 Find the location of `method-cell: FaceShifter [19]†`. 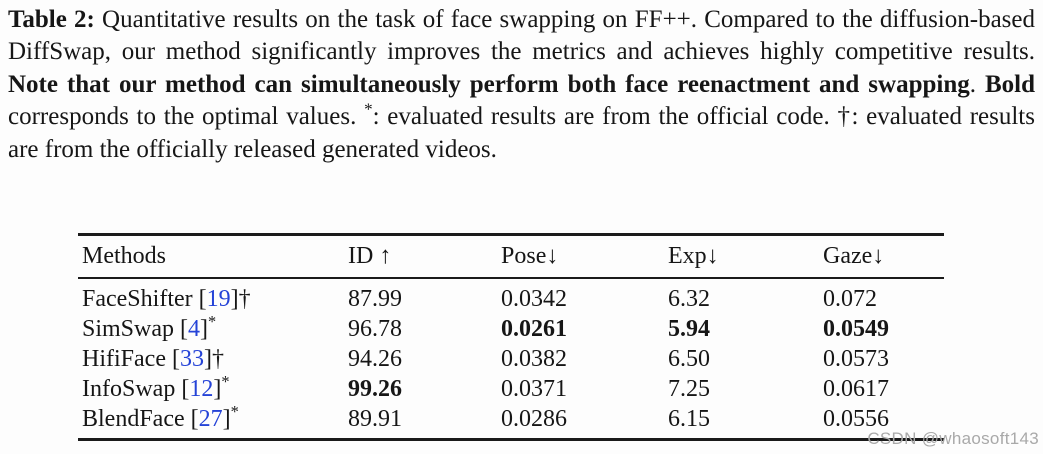

method-cell: FaceShifter [19]† is located at coordinates (213, 296).